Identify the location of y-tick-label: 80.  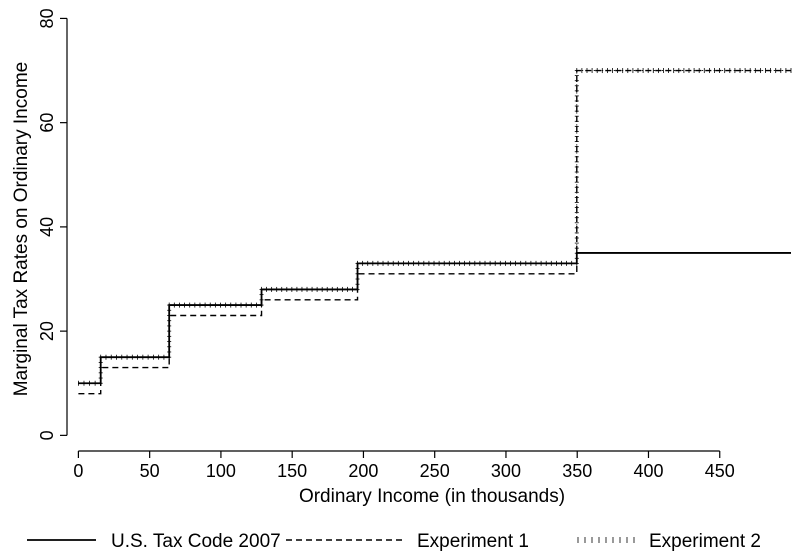
(47, 18).